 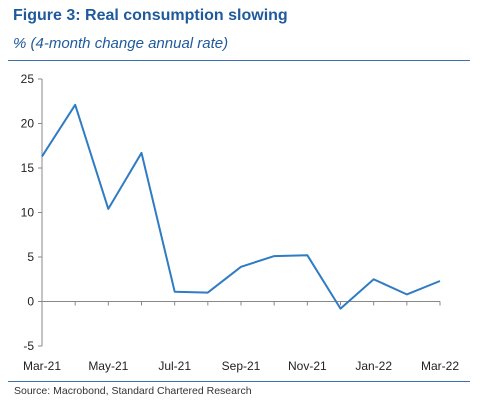 I want to click on y-tick-label: 20, so click(x=28, y=124).